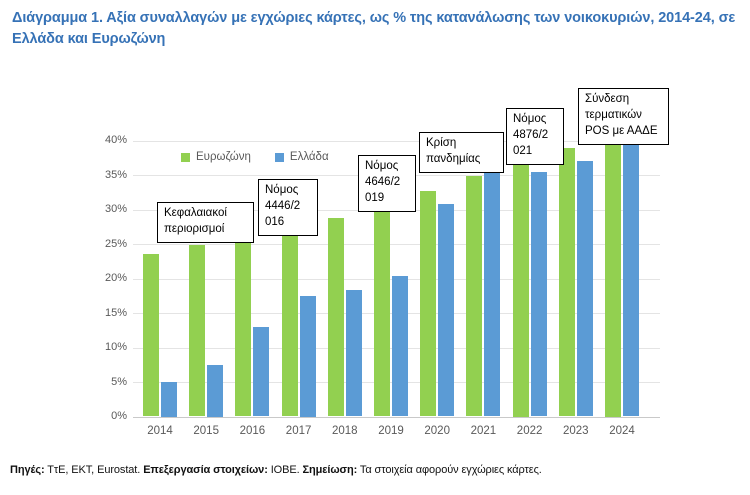 This screenshot has width=750, height=495. Describe the element at coordinates (396, 417) in the screenshot. I see `x-axis-line` at that location.